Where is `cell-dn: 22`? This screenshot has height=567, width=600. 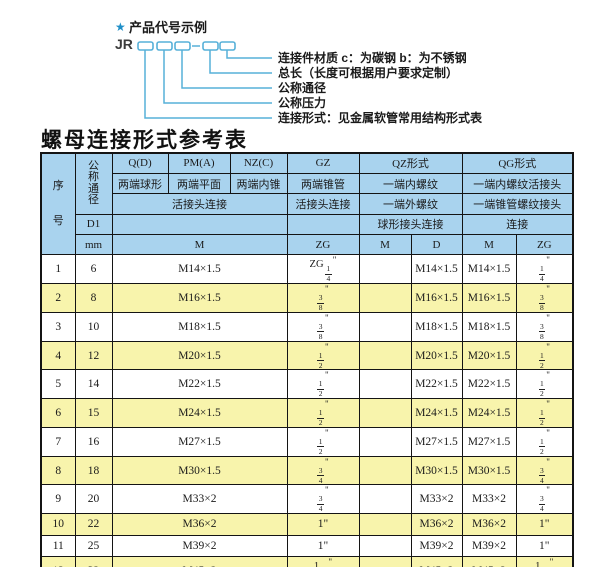
cell-dn: 22 is located at coordinates (93, 524).